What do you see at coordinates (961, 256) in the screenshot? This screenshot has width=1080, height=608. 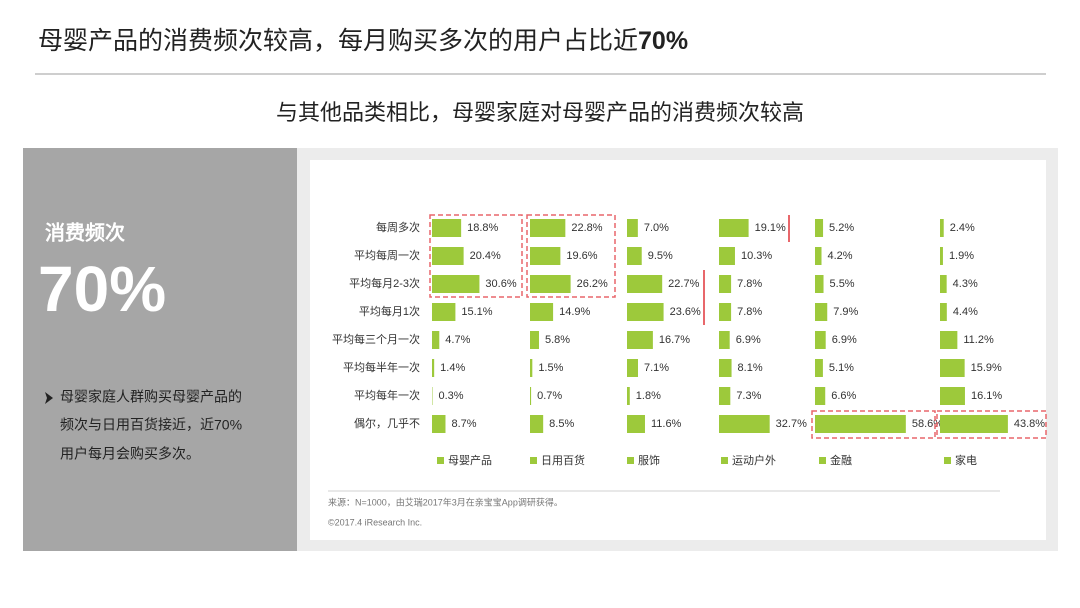 I see `value-label: 1.9%` at bounding box center [961, 256].